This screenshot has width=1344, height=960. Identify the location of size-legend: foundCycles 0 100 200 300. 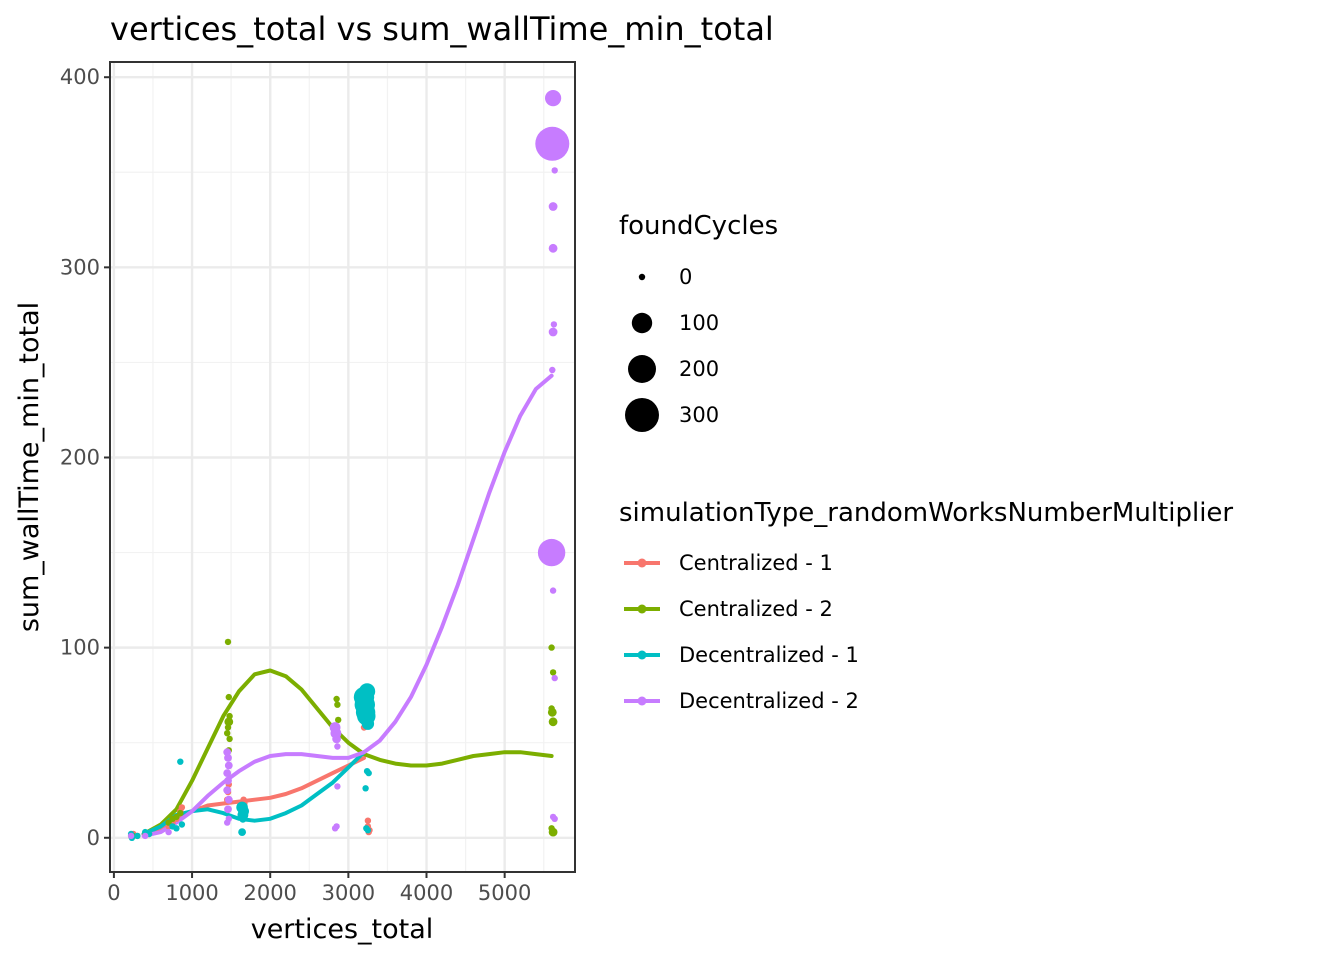
(698, 321).